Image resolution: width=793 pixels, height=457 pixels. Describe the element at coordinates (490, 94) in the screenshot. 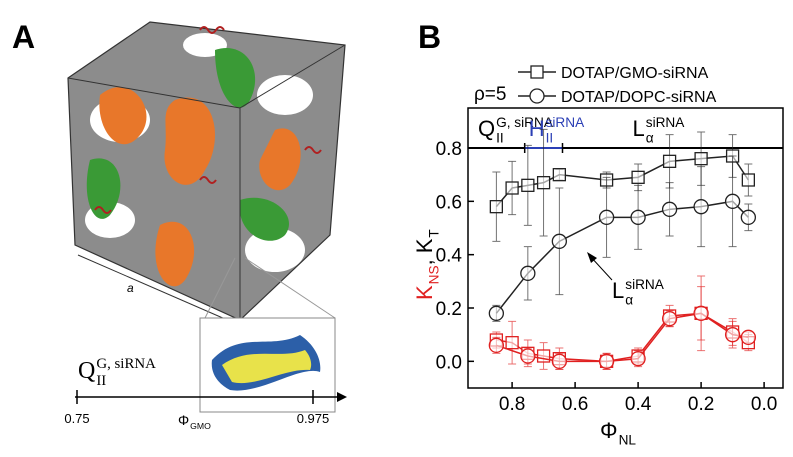

I see `annotation: ρ=5` at that location.